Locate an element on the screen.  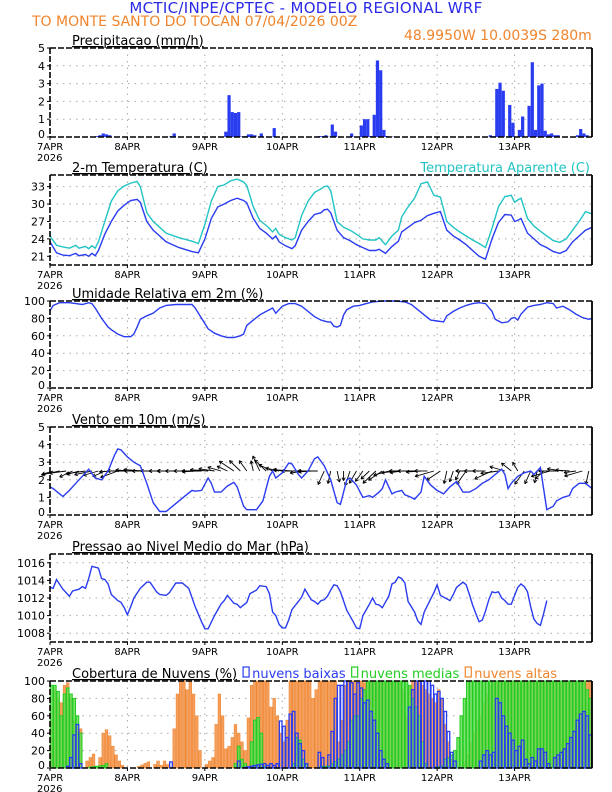
x-tick-label: 9APR is located at coordinates (205, 147).